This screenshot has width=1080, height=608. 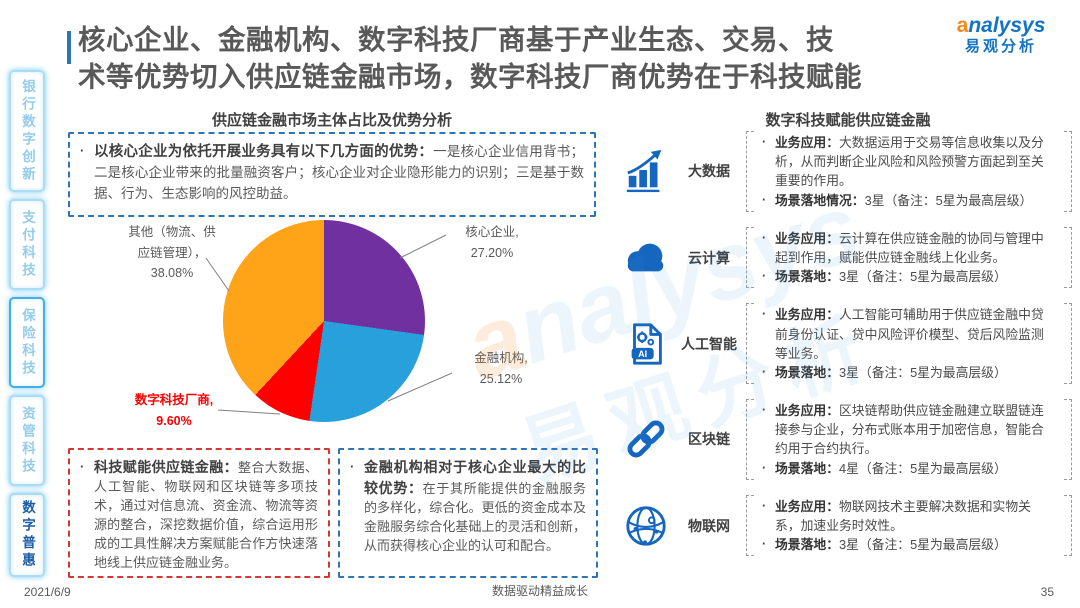 I want to click on sidebar-tab-asset-mgmt-tech: 资管科技, so click(x=27, y=440).